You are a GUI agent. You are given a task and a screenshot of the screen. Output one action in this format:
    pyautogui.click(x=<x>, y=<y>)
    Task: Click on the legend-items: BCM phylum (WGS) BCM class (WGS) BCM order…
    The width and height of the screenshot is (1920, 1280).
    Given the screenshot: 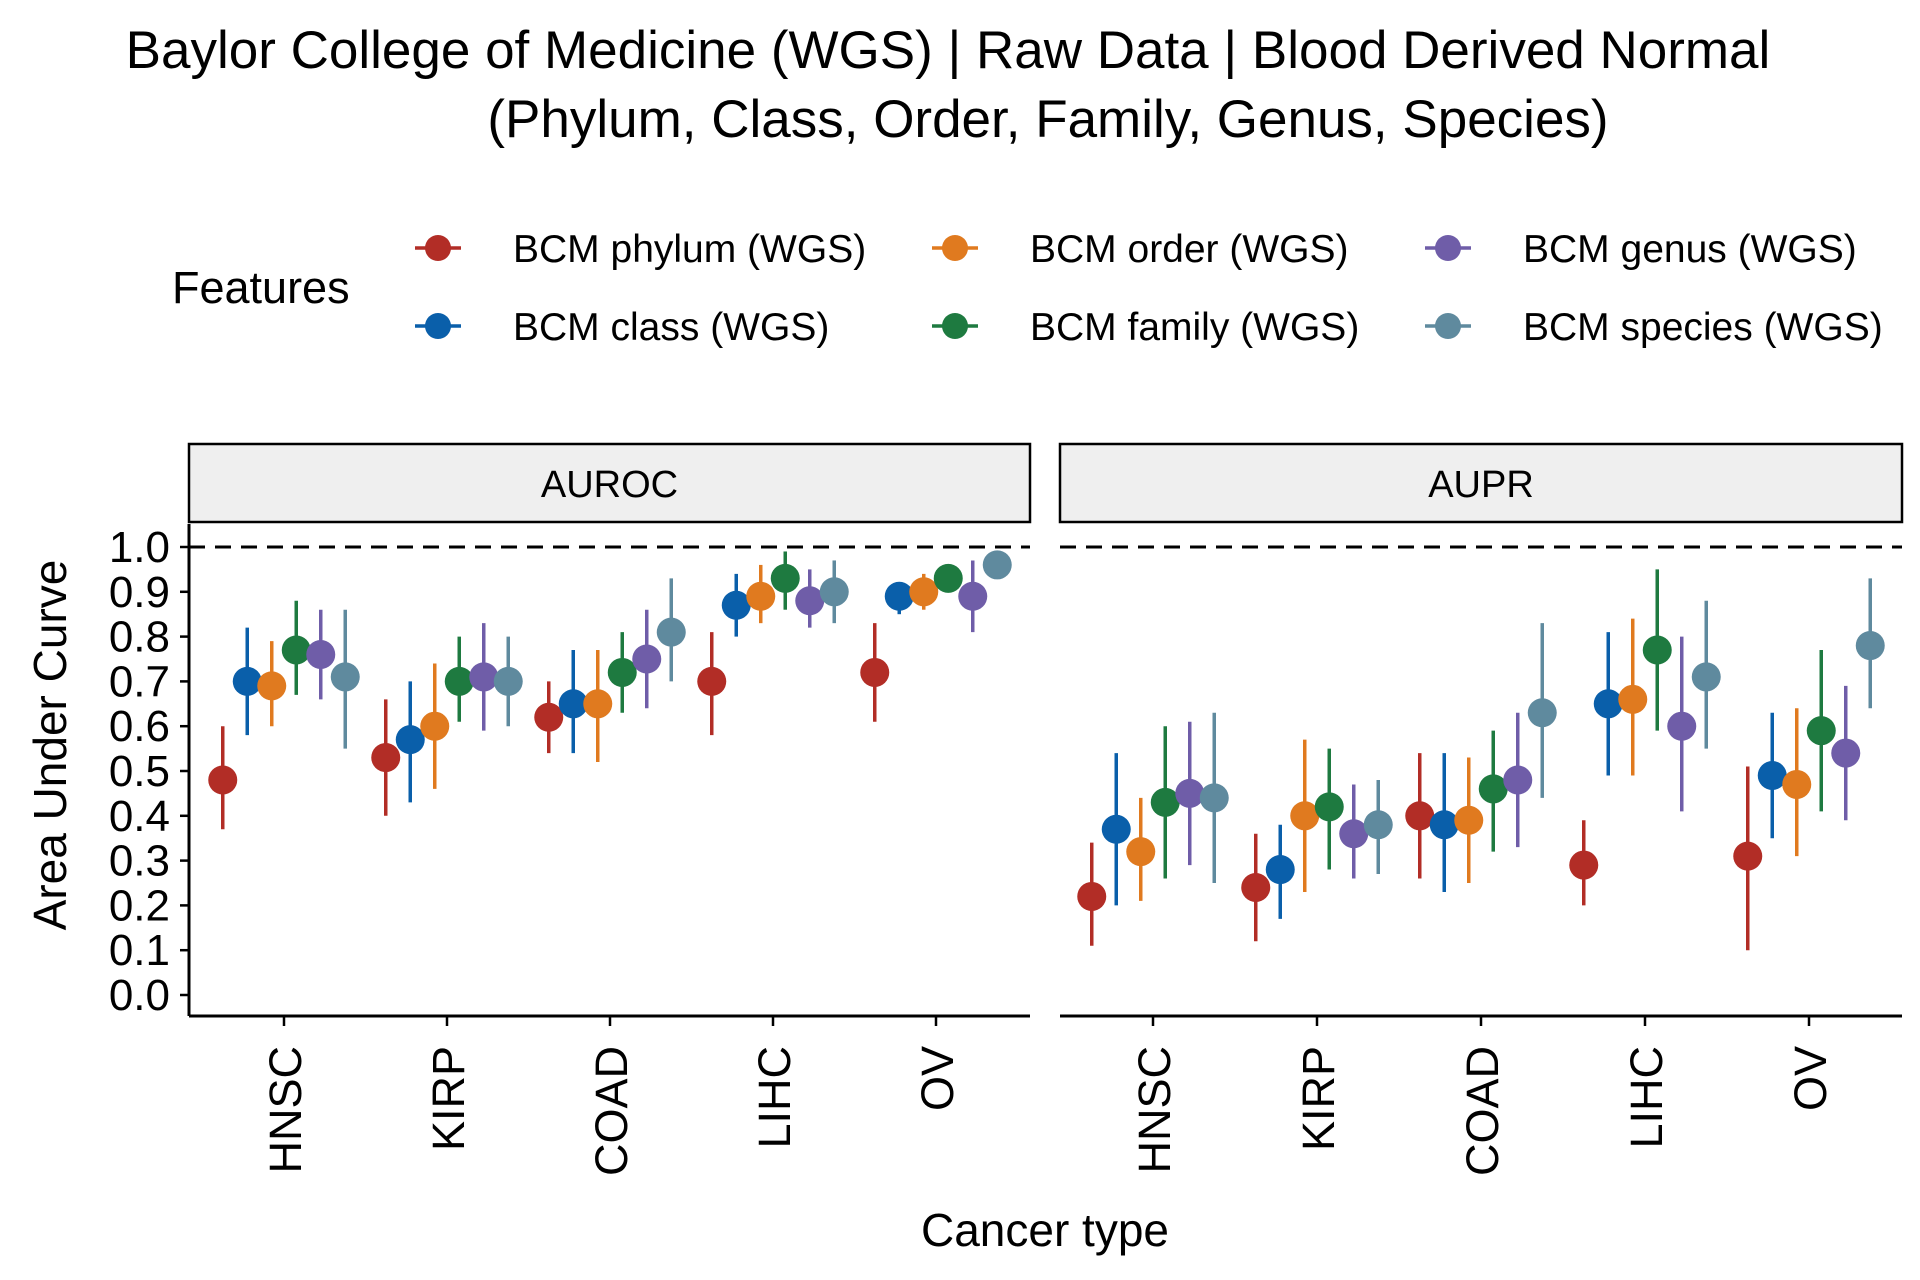 What is the action you would take?
    pyautogui.click(x=1149, y=288)
    